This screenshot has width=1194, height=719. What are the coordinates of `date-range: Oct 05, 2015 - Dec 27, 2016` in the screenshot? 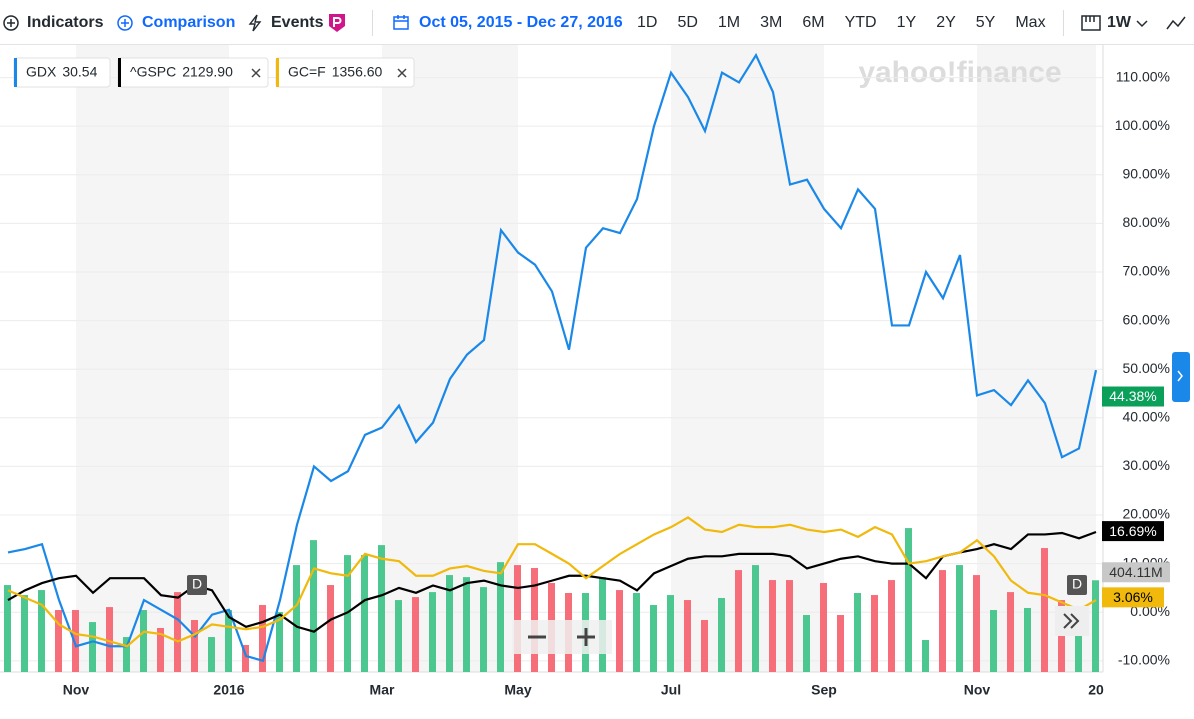 It's located at (521, 22).